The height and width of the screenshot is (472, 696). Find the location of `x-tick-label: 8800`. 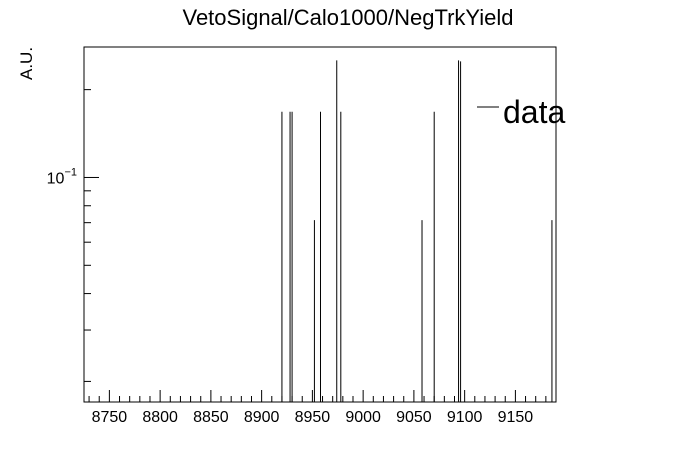

x-tick-label: 8800 is located at coordinates (160, 417).